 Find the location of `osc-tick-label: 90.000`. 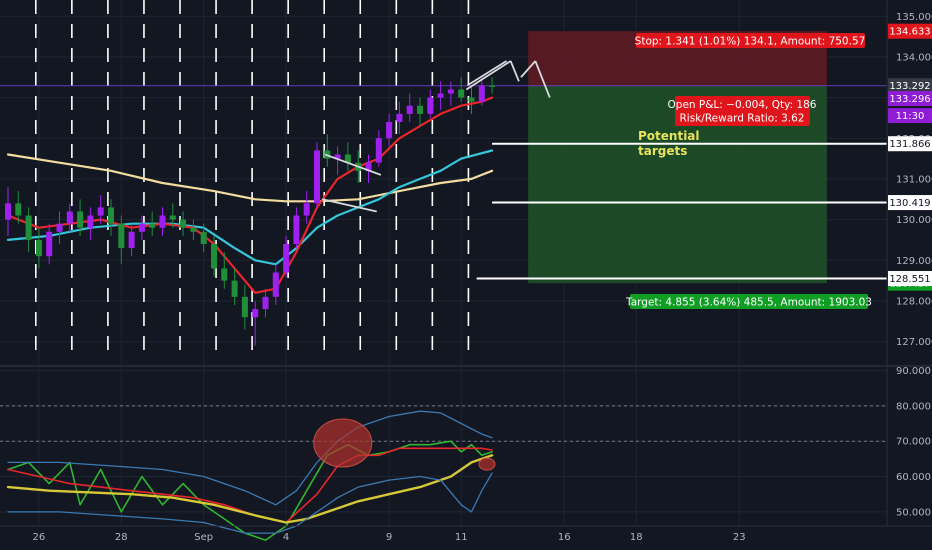

osc-tick-label: 90.000 is located at coordinates (913, 371).